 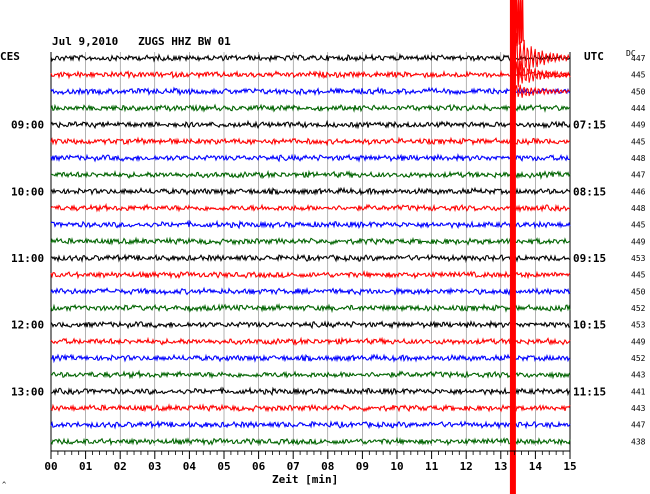 I want to click on x-tick-label: 15, so click(x=569, y=466).